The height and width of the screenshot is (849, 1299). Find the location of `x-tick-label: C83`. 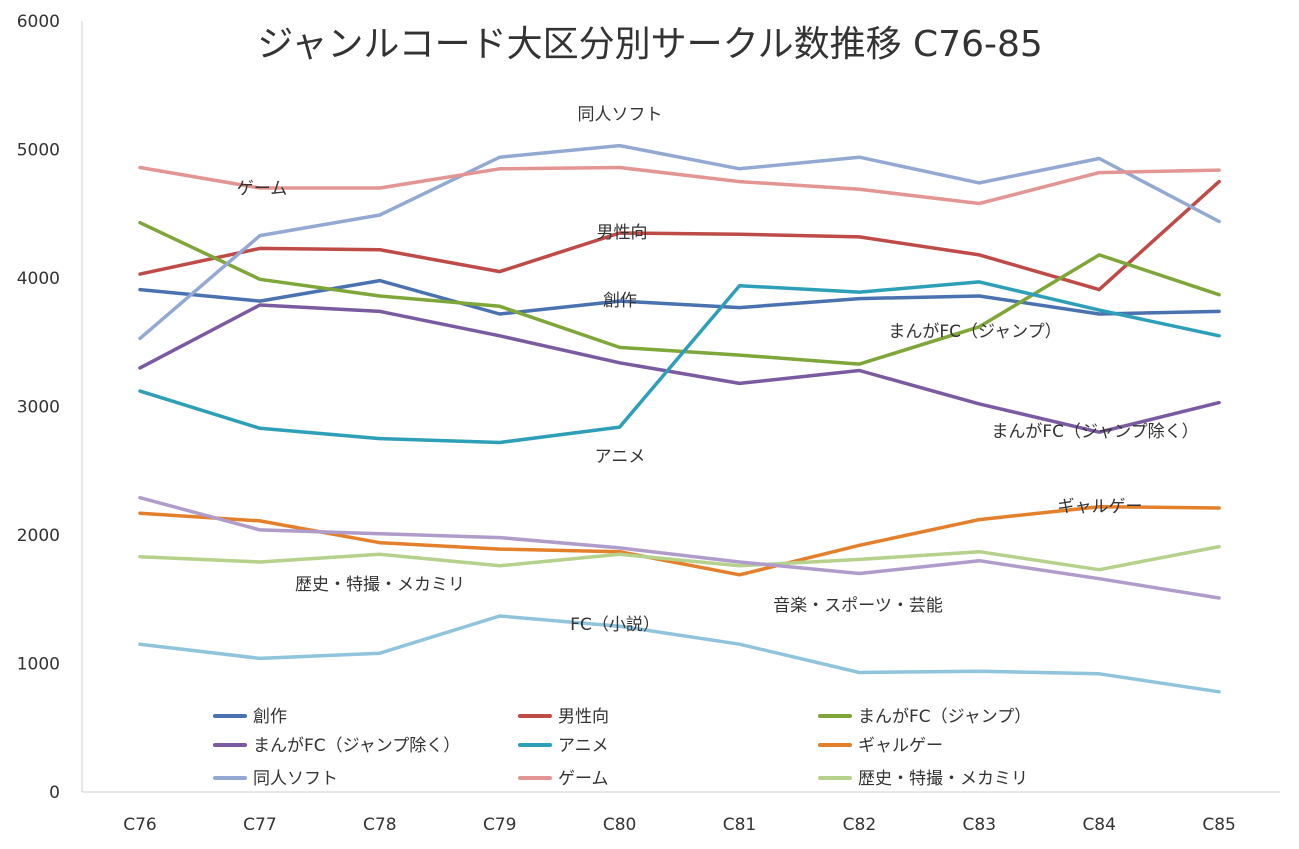

x-tick-label: C83 is located at coordinates (980, 825).